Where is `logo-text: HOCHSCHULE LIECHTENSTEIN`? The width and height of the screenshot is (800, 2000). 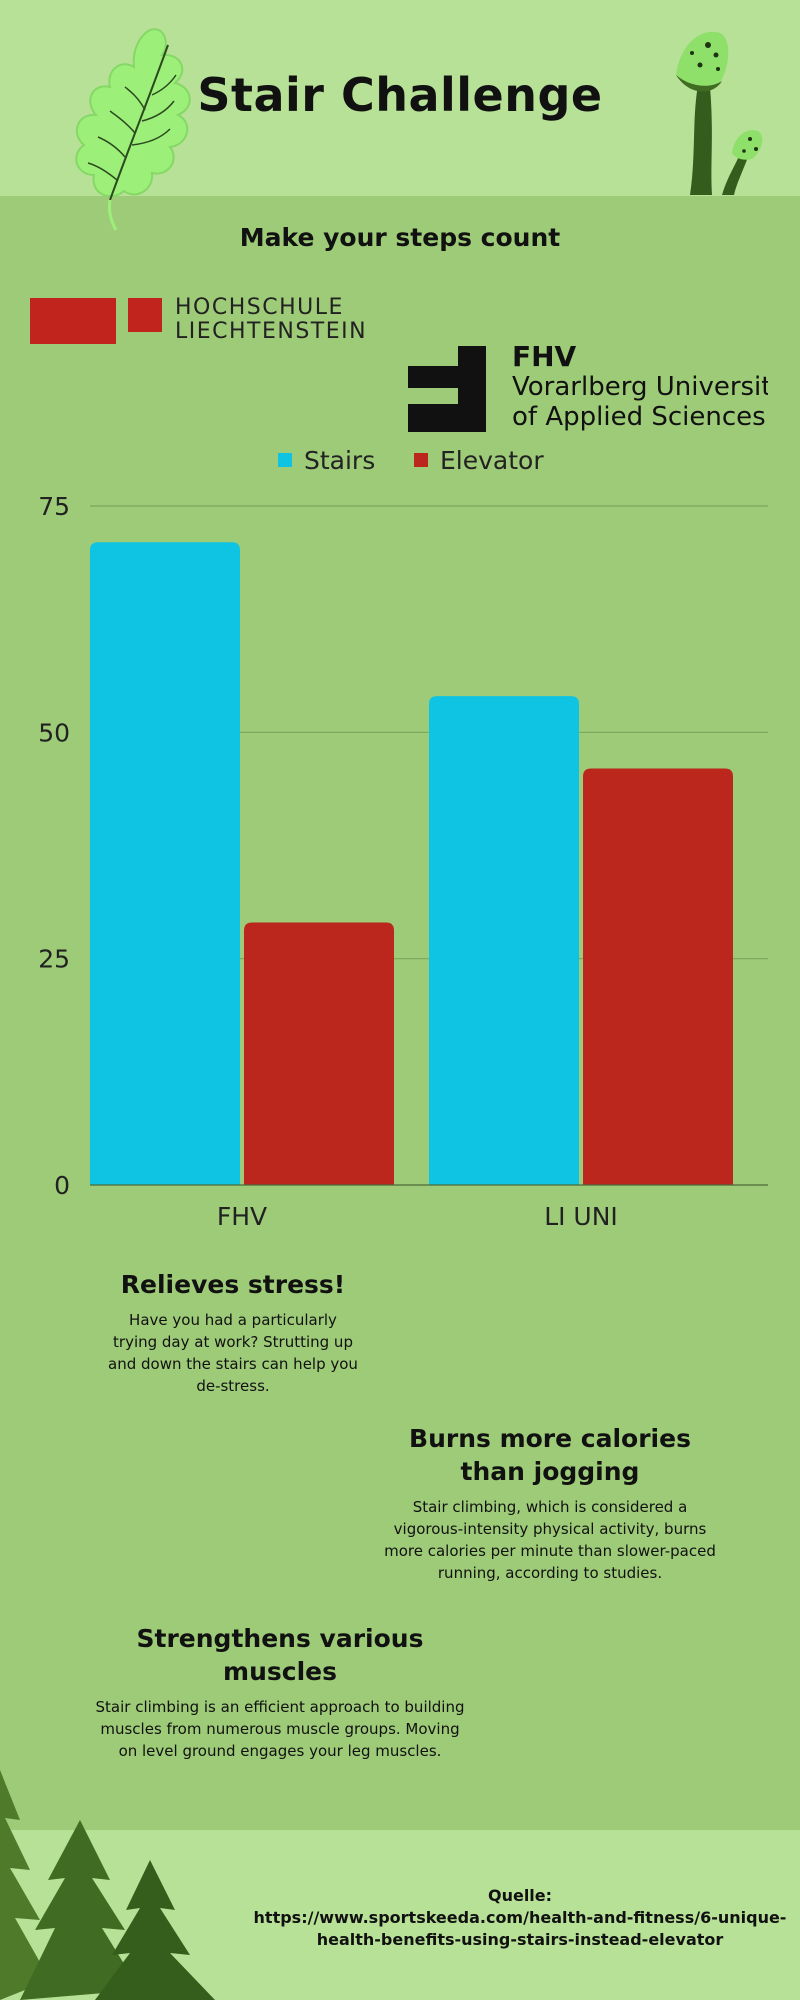 logo-text: HOCHSCHULE LIECHTENSTEIN is located at coordinates (271, 320).